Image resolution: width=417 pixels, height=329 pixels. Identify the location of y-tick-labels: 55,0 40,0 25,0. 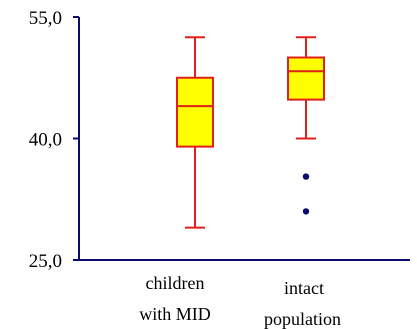
(45, 140).